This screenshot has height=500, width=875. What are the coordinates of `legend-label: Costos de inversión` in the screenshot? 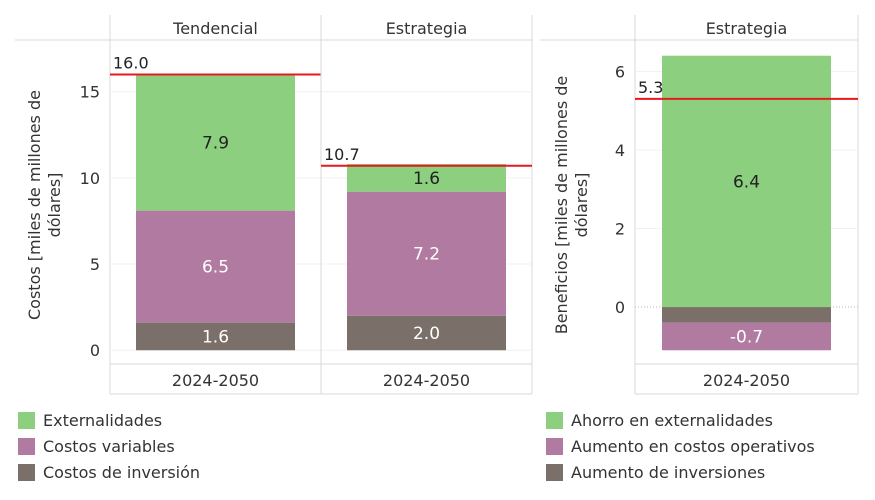 It's located at (122, 472).